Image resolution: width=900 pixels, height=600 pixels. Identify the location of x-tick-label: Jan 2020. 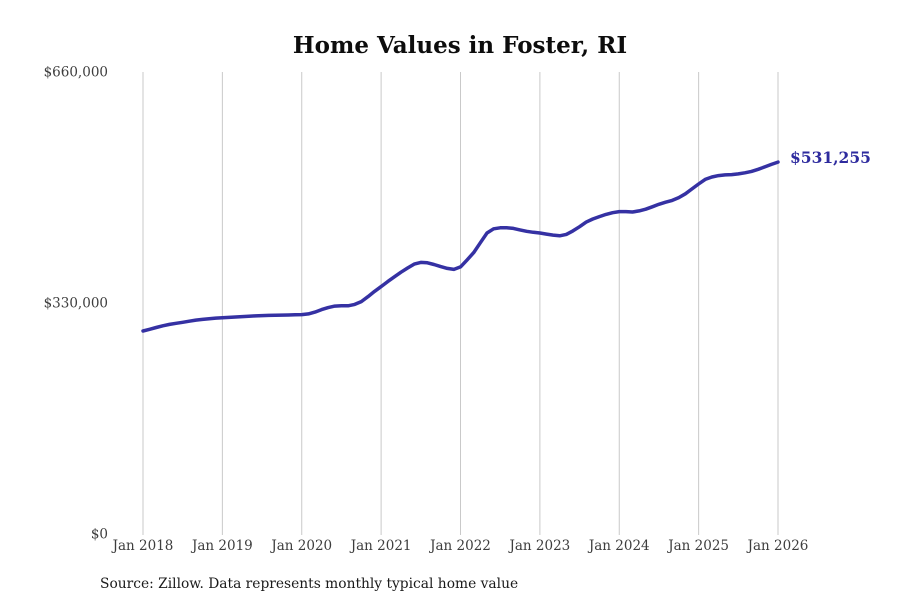
(300, 546).